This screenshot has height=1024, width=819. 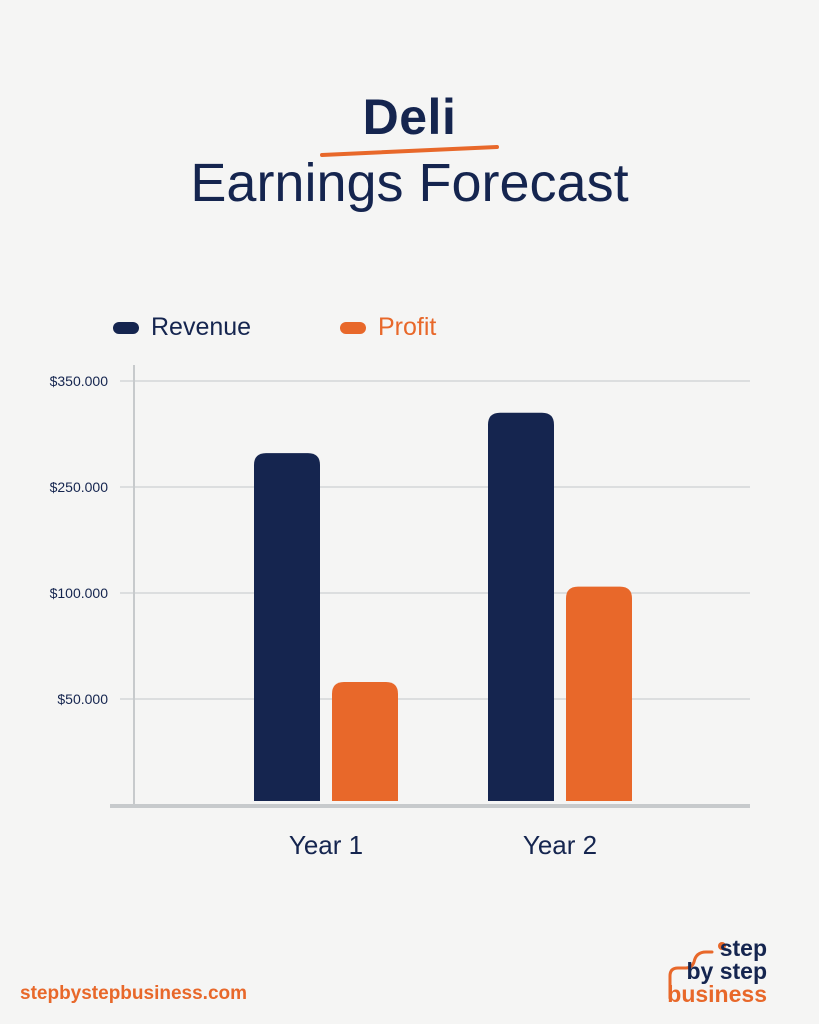 I want to click on legend-swatch-revenue, so click(x=126, y=327).